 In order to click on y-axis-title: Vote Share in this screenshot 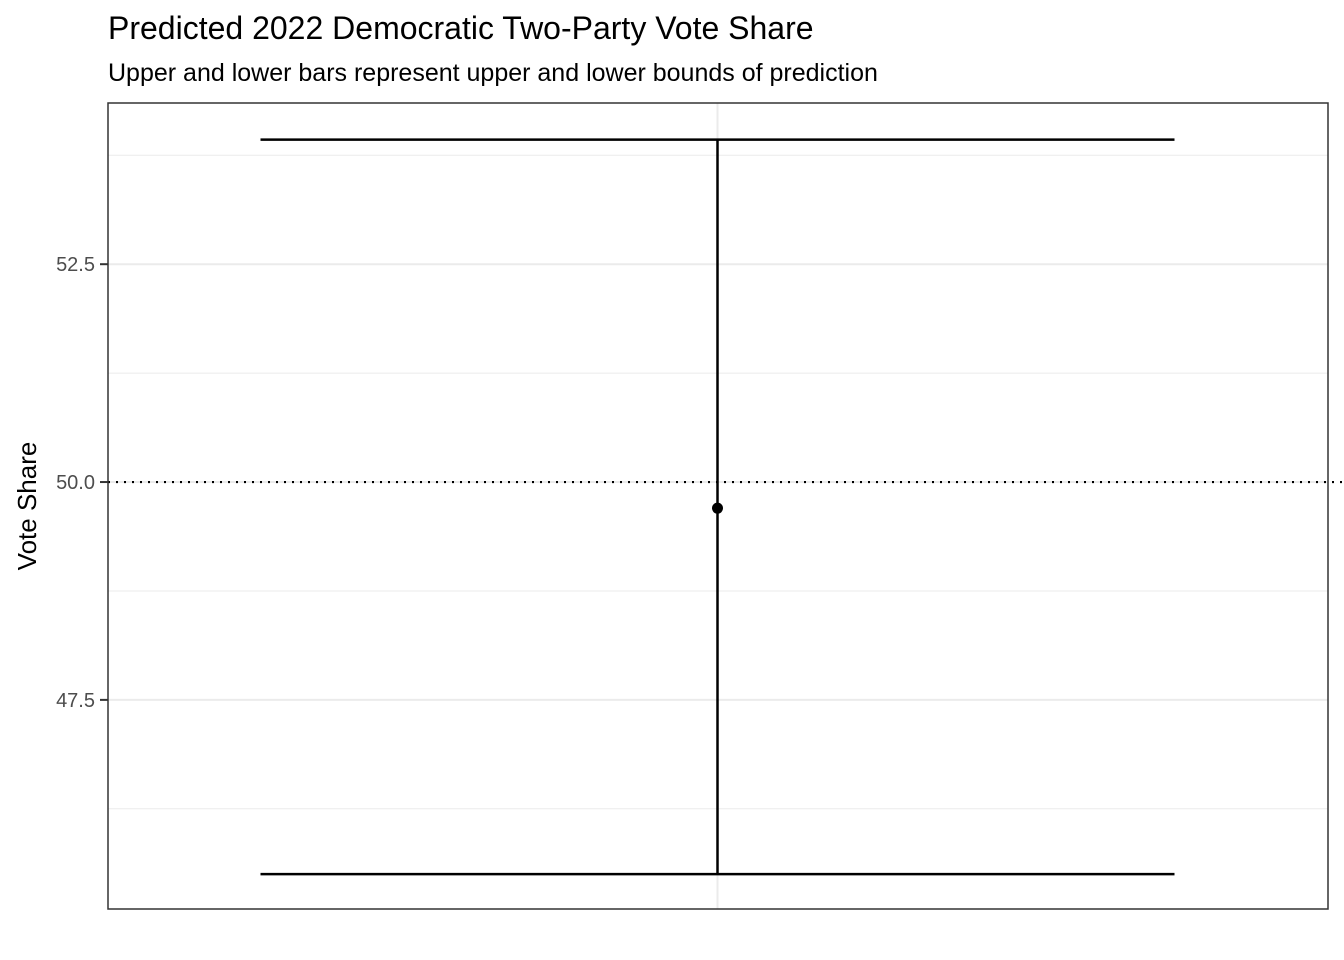, I will do `click(27, 506)`.